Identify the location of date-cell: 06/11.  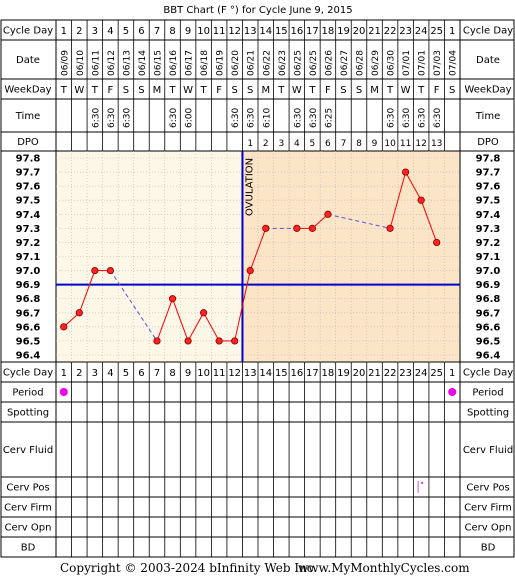
(96, 63).